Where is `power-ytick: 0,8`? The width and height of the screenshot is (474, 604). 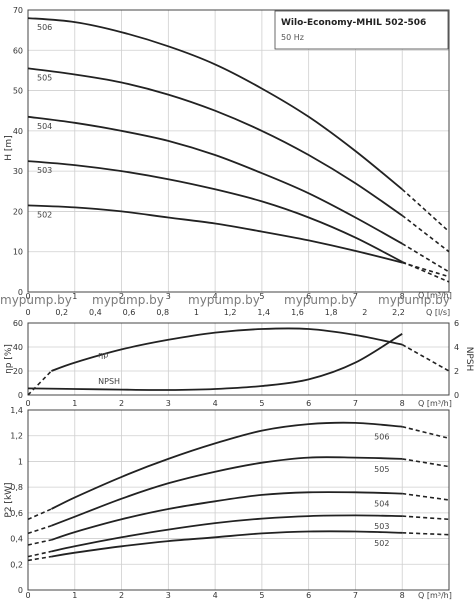 power-ytick: 0,8 is located at coordinates (16, 487).